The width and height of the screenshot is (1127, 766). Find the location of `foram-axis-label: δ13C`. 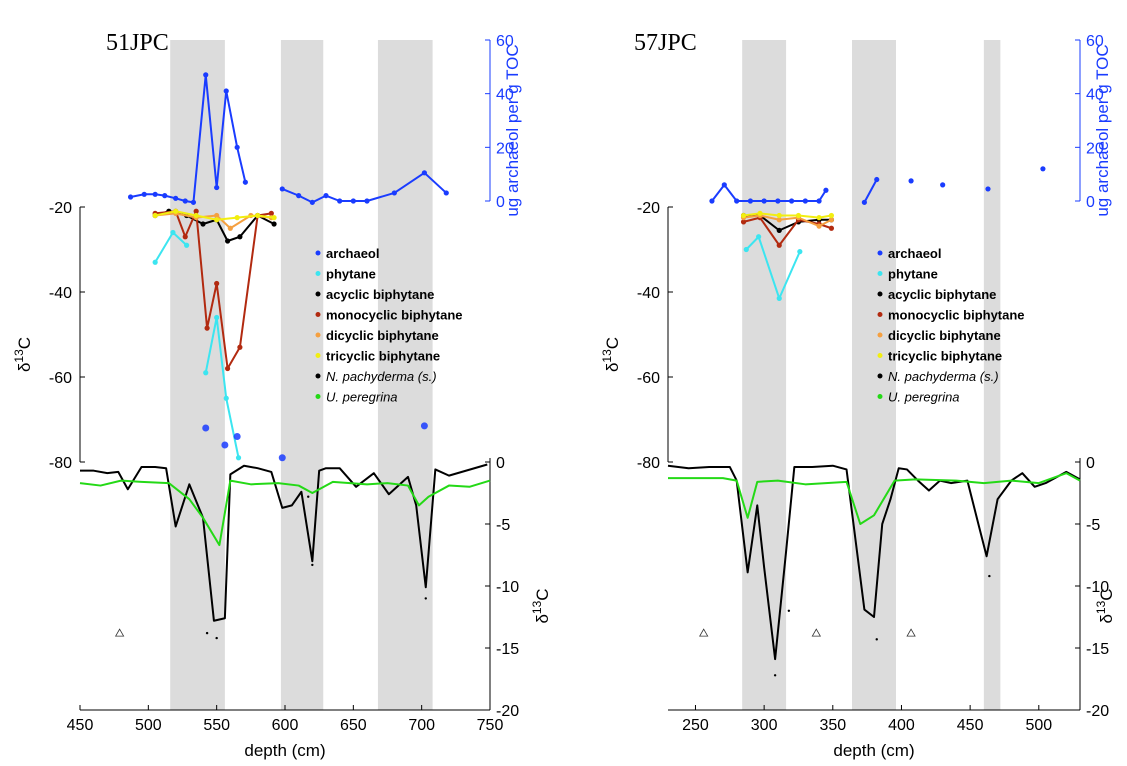

foram-axis-label: δ13C is located at coordinates (541, 605).